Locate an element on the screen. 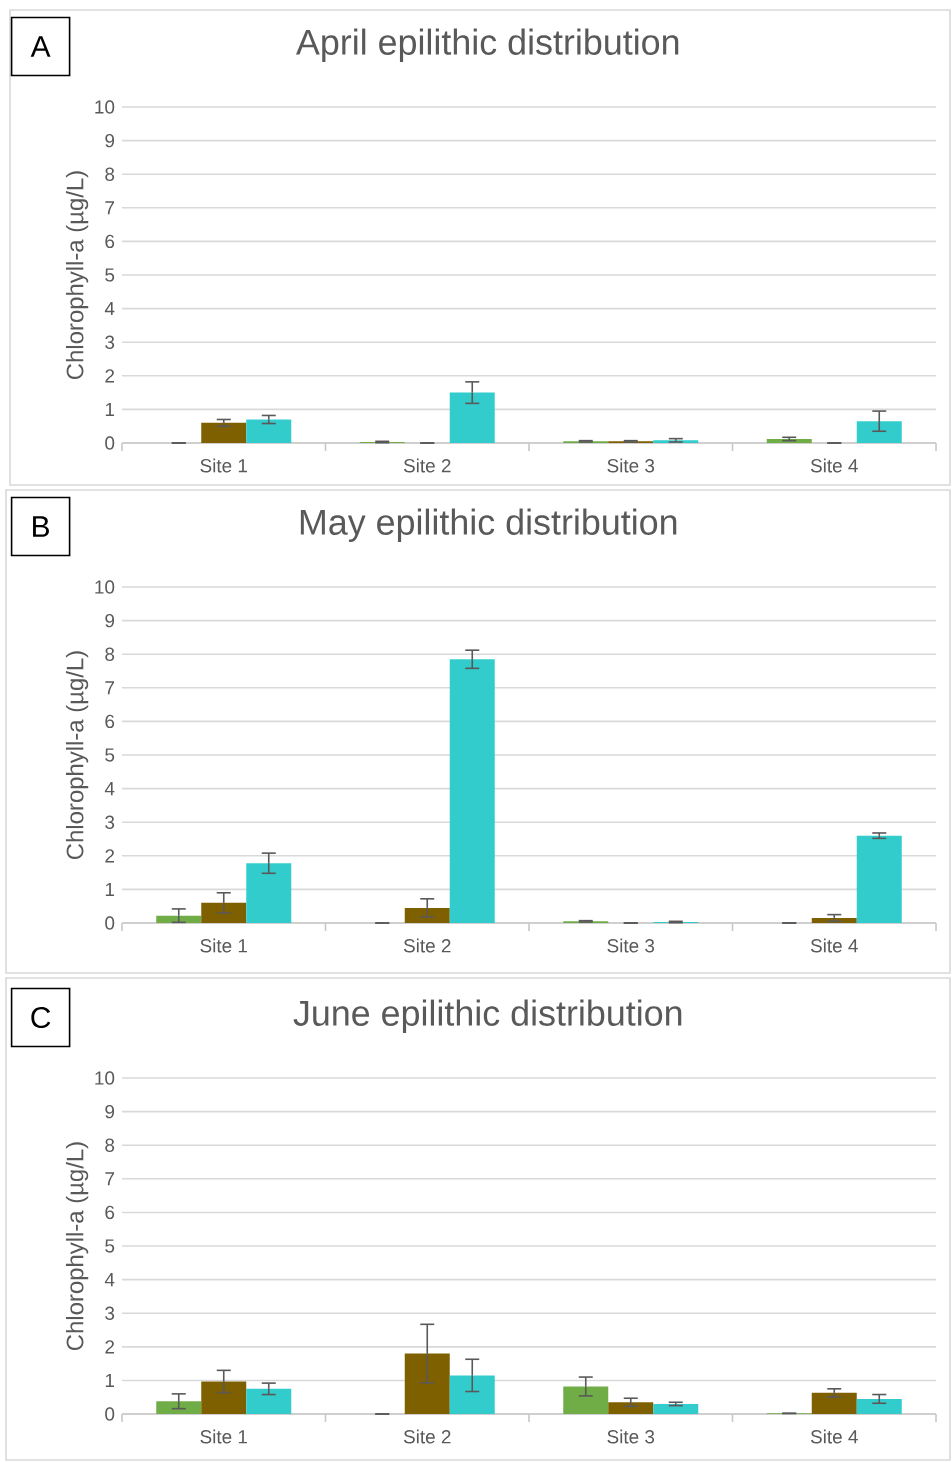 This screenshot has width=952, height=1462. chart-title: June epilithic distribution is located at coordinates (487, 1016).